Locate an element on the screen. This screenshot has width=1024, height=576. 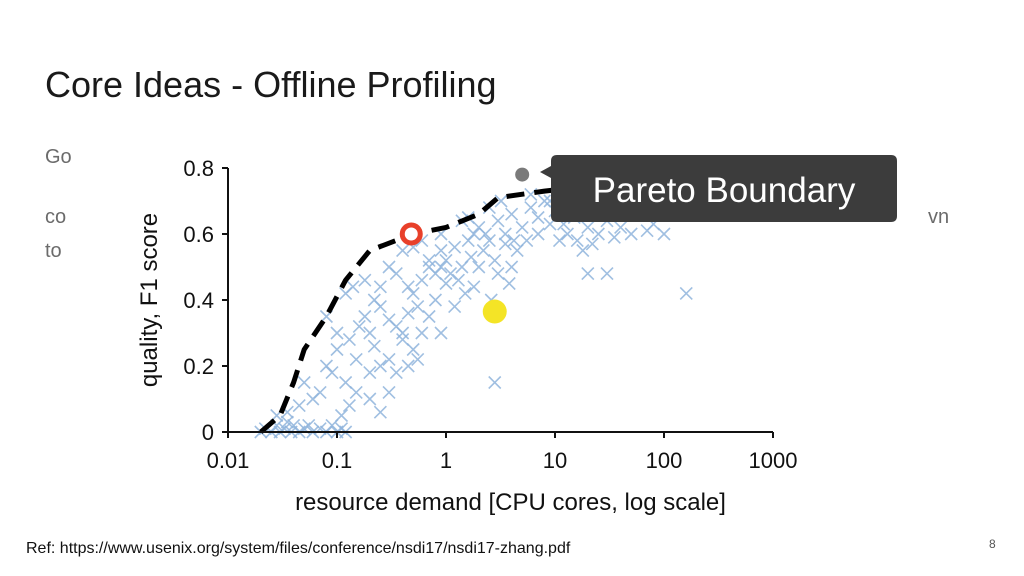
page-number: 8 is located at coordinates (992, 544).